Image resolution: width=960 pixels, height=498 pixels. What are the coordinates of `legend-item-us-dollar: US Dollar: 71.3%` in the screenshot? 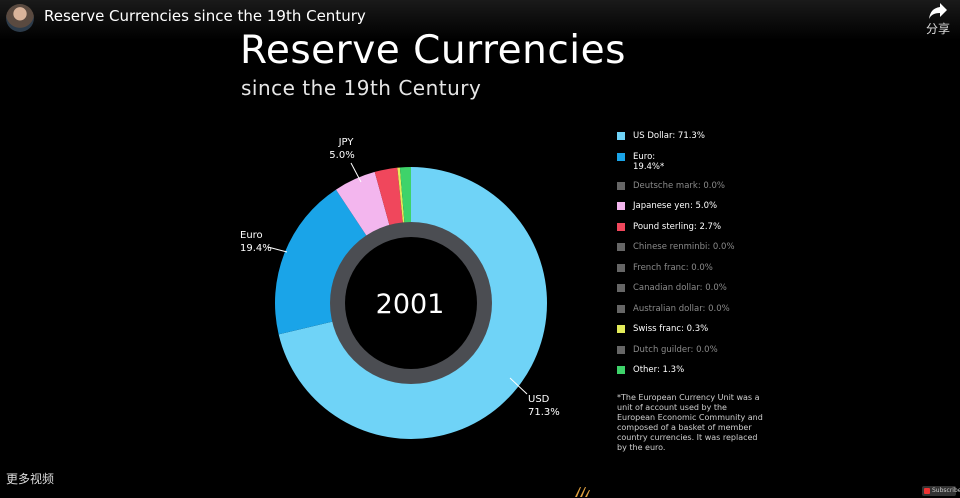 It's located at (715, 136).